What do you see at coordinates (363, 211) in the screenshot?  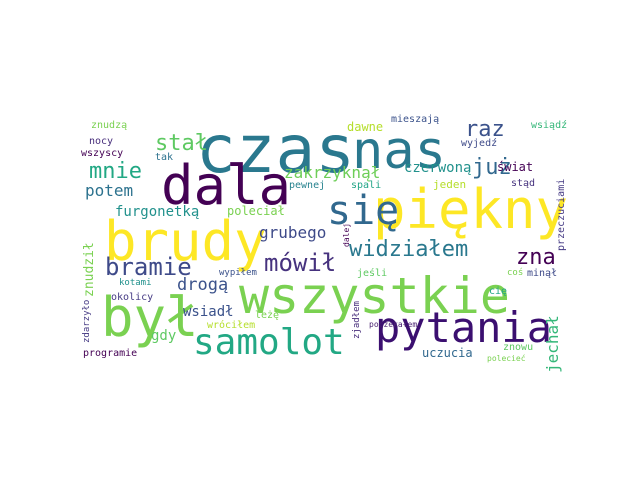 I see `word: się` at bounding box center [363, 211].